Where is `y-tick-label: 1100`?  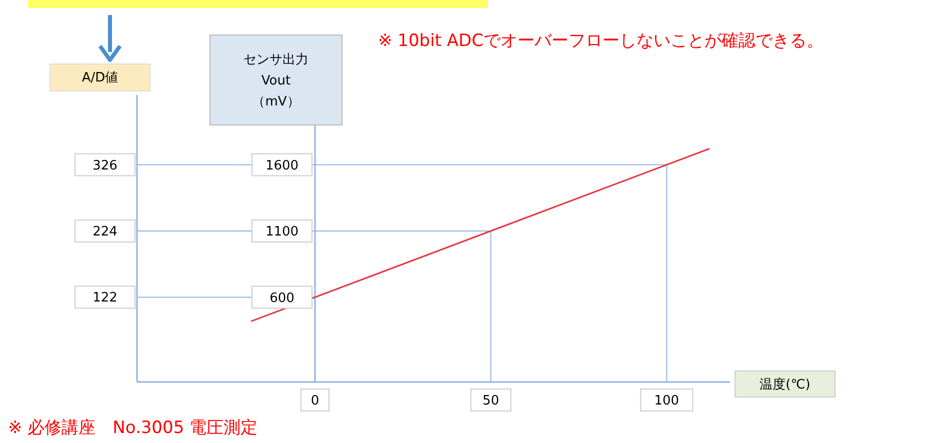 y-tick-label: 1100 is located at coordinates (282, 232).